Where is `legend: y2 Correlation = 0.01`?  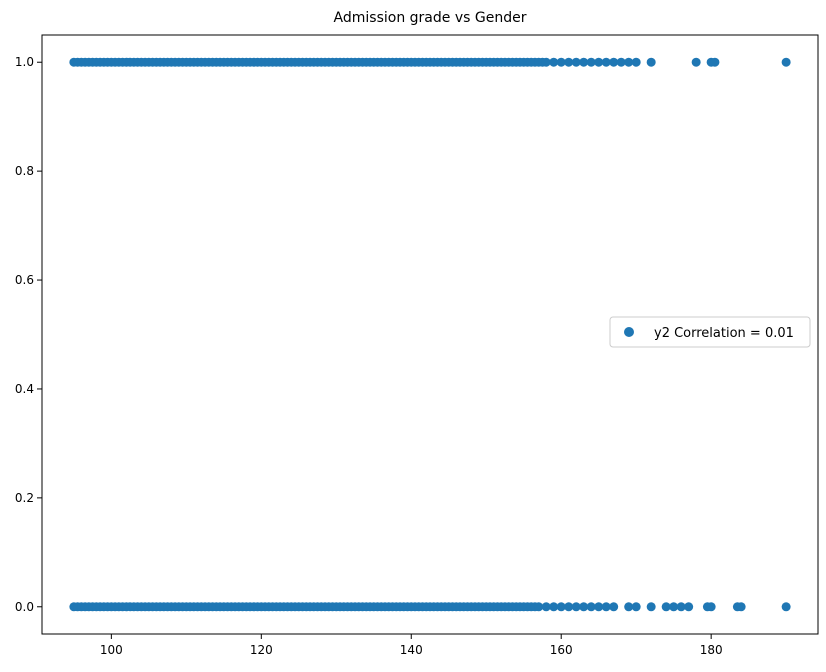
legend: y2 Correlation = 0.01 is located at coordinates (710, 332).